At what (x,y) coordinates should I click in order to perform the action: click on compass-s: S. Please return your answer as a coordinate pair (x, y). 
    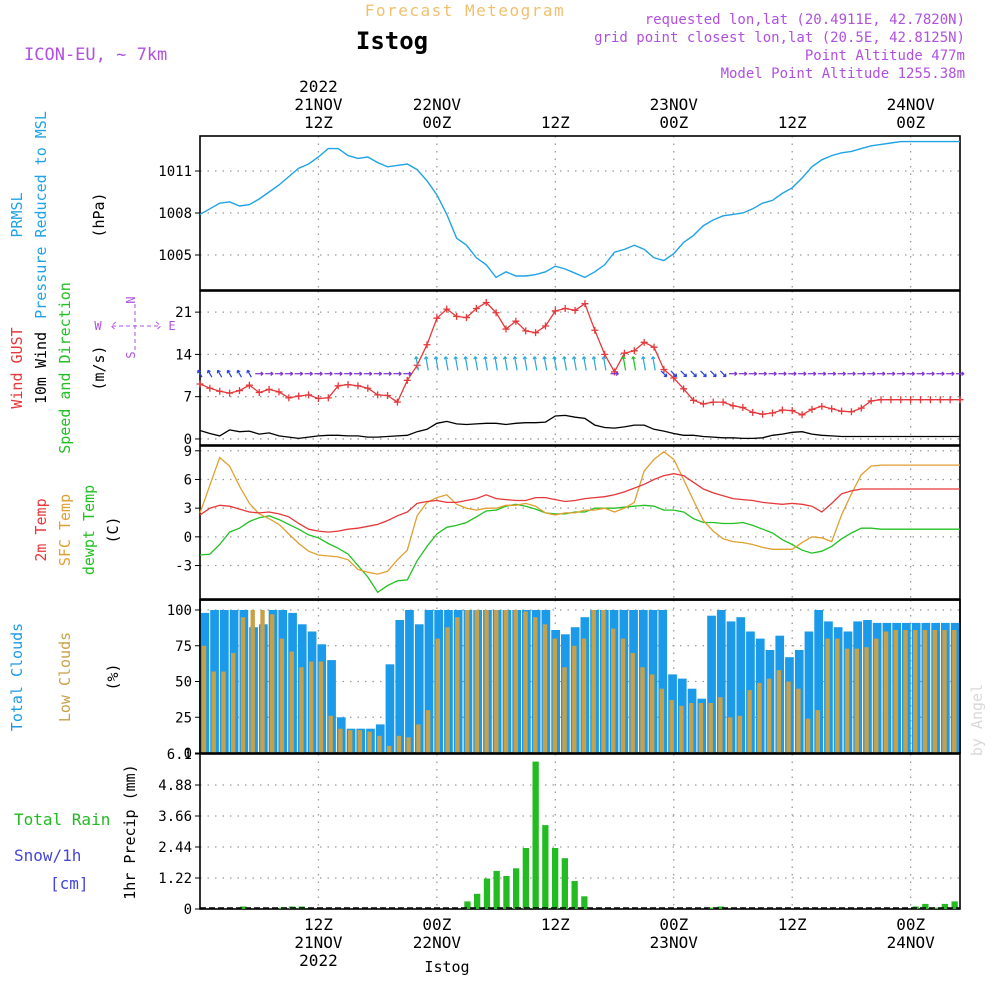
    Looking at the image, I should click on (131, 354).